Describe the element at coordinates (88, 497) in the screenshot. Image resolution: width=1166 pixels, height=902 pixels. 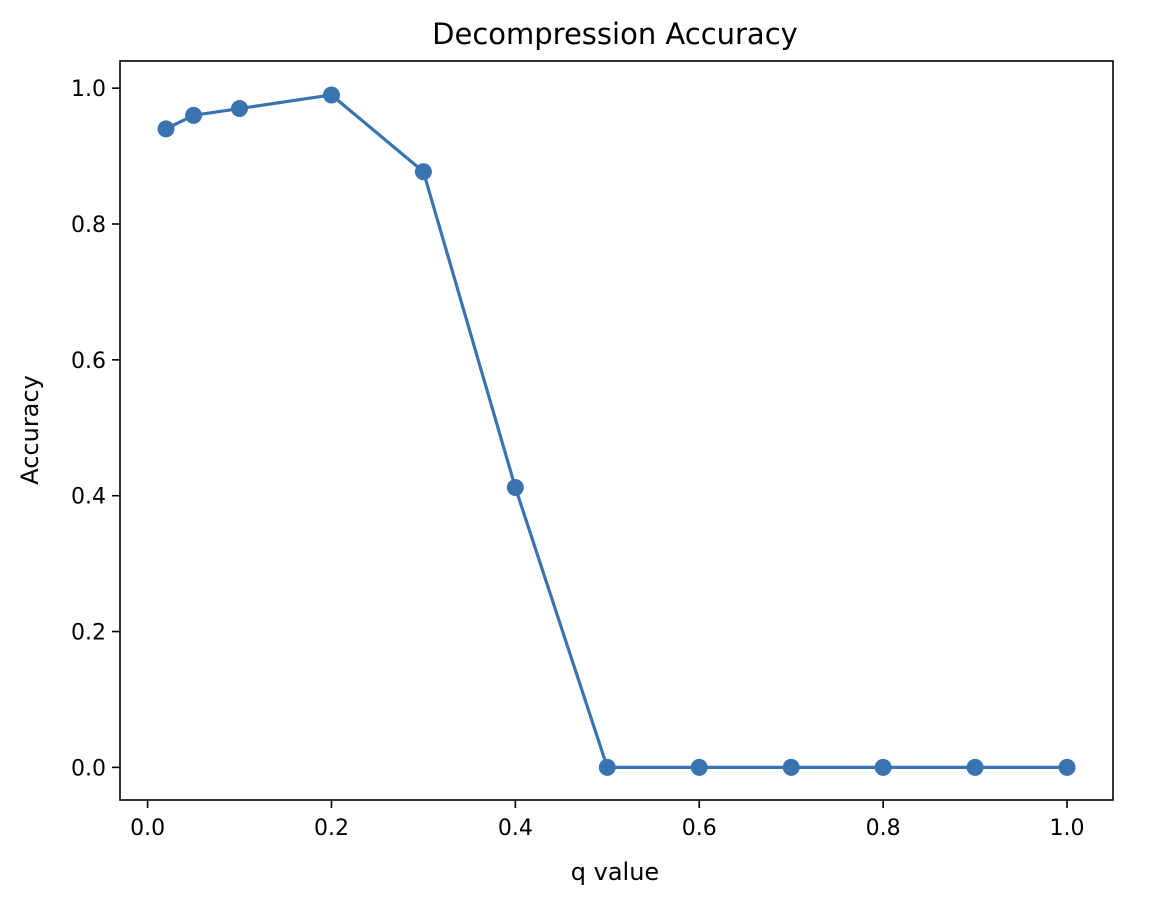
I see `y-tick-label: 0.4` at that location.